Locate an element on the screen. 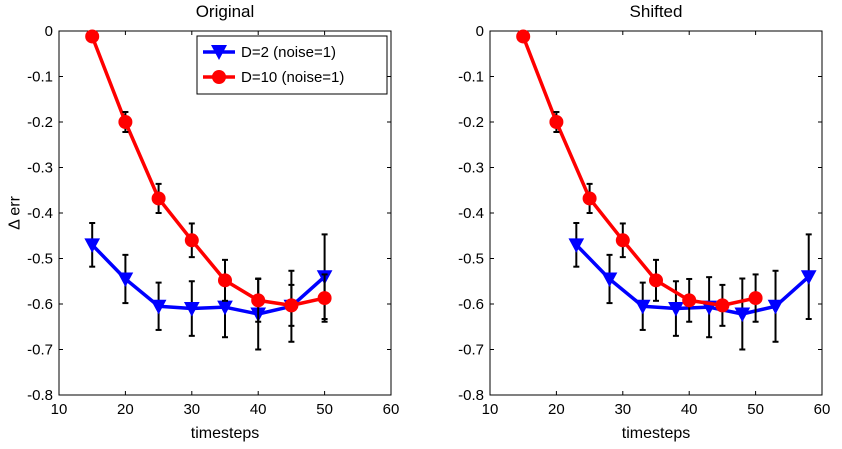  chart-title: Original is located at coordinates (225, 11).